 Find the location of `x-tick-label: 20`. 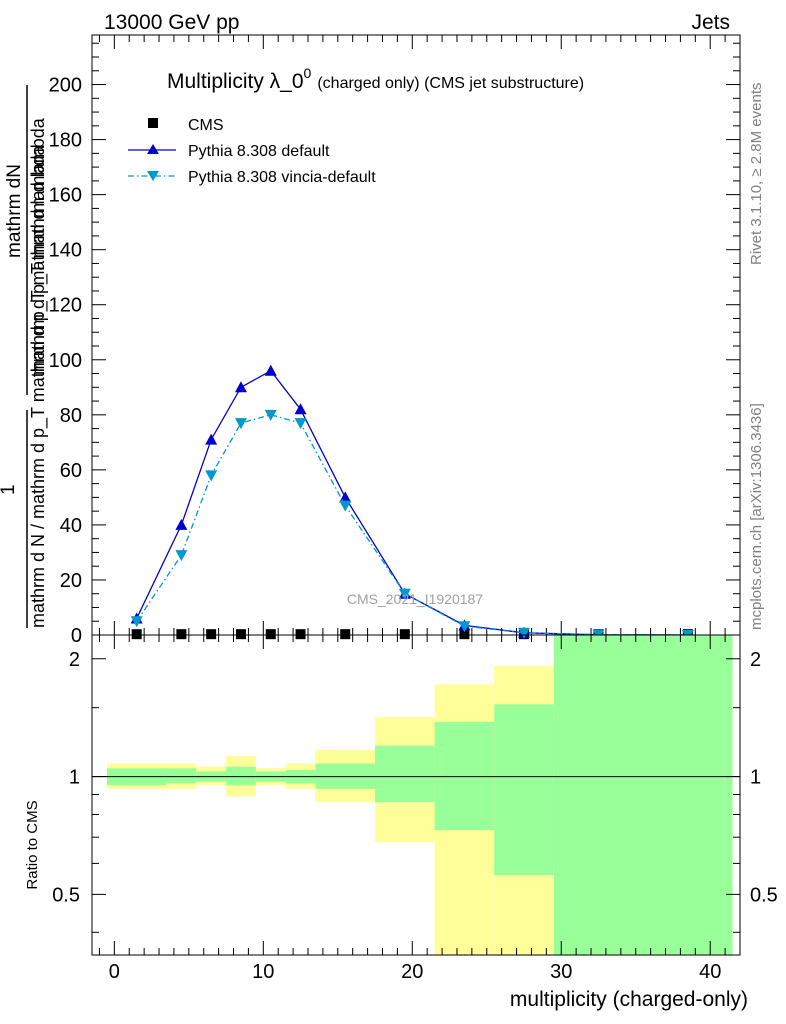

x-tick-label: 20 is located at coordinates (412, 972).